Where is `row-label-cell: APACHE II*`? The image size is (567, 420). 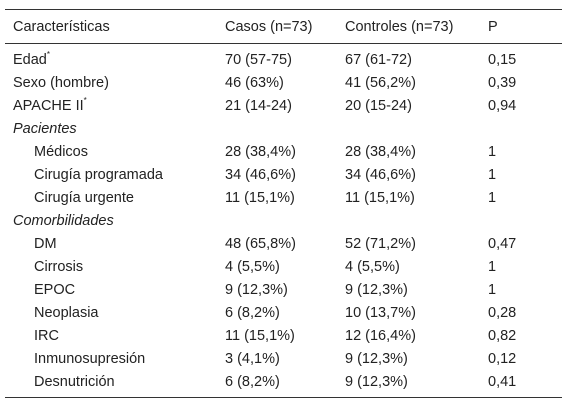 row-label-cell: APACHE II* is located at coordinates (111, 105).